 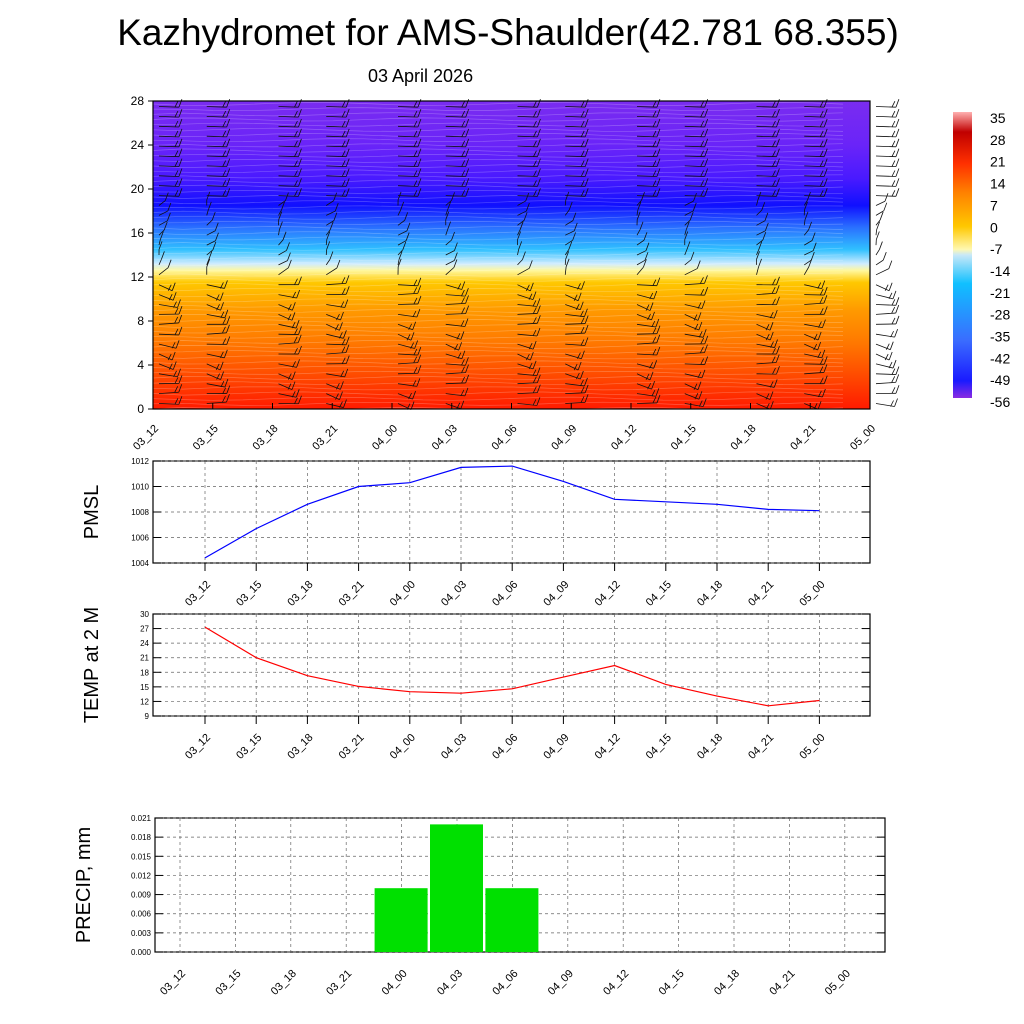 What do you see at coordinates (505, 747) in the screenshot?
I see `x-tick-label: 04_06` at bounding box center [505, 747].